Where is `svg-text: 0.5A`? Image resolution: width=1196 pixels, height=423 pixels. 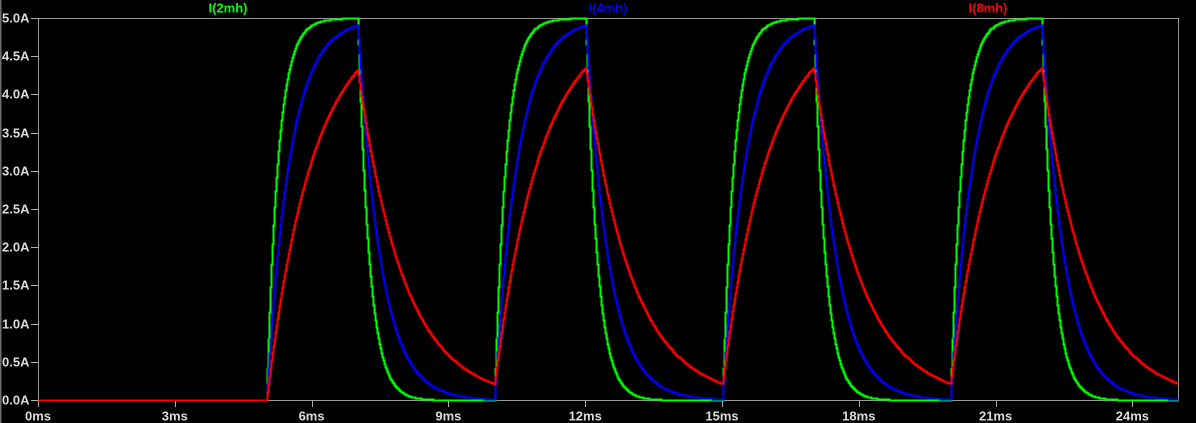 svg-text: 0.5A is located at coordinates (16, 362).